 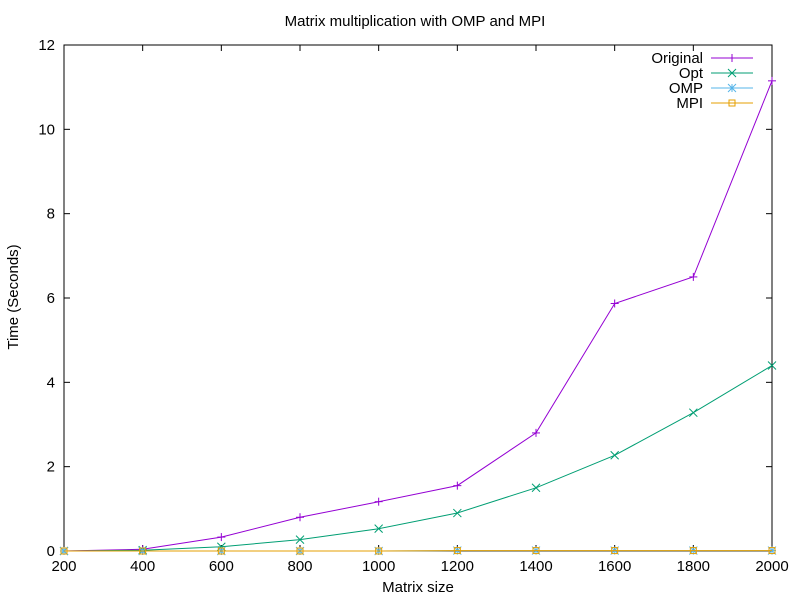 What do you see at coordinates (63, 566) in the screenshot?
I see `x-tick-label: 200` at bounding box center [63, 566].